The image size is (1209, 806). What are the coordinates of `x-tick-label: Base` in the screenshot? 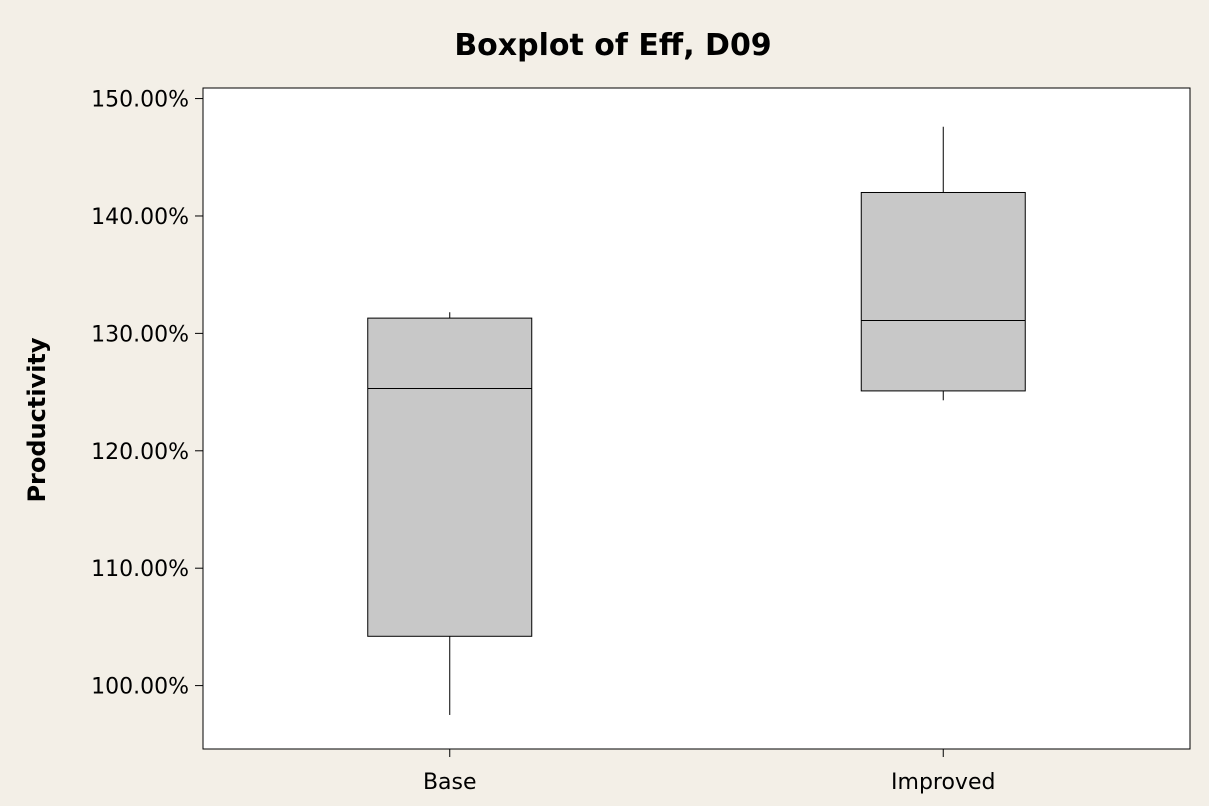 It's located at (450, 782).